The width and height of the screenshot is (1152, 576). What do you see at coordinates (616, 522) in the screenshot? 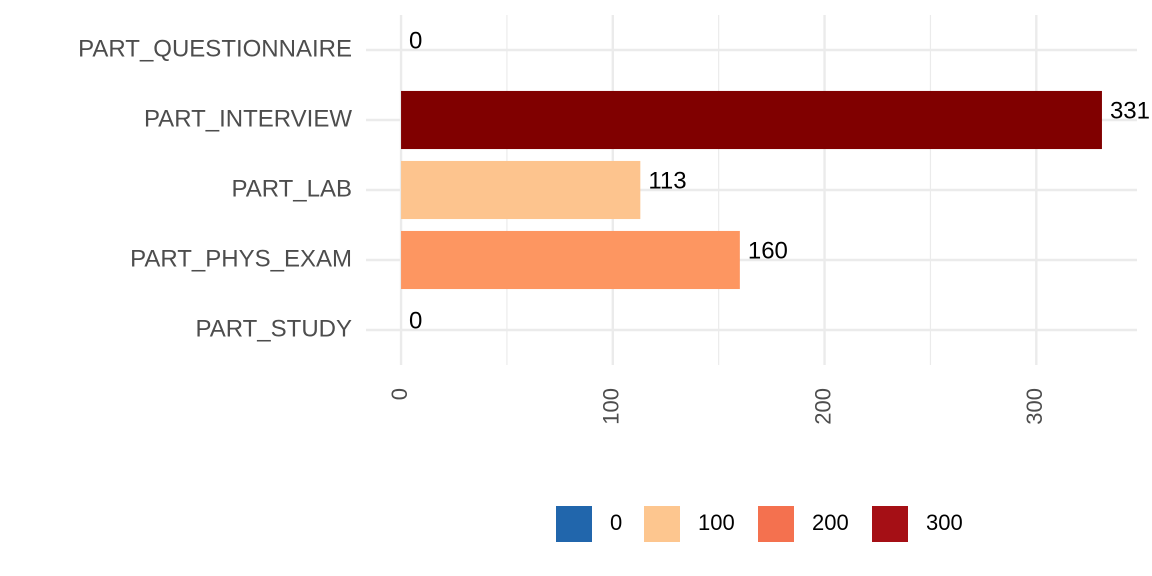
I see `legend-label: 0` at bounding box center [616, 522].